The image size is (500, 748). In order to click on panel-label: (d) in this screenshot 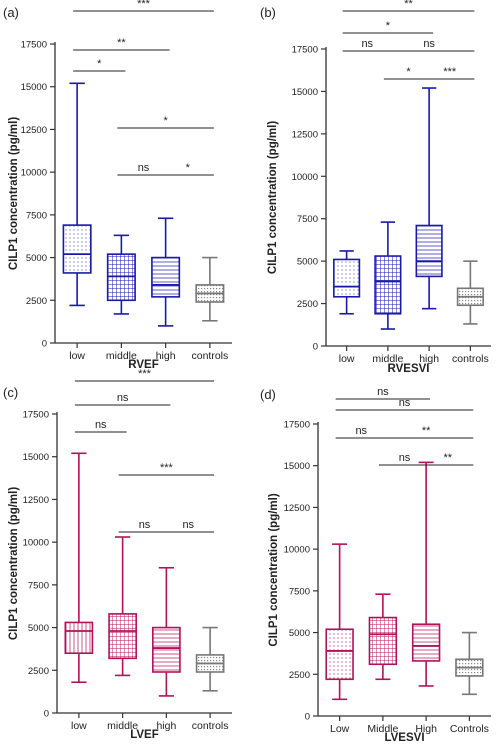, I will do `click(268, 394)`.